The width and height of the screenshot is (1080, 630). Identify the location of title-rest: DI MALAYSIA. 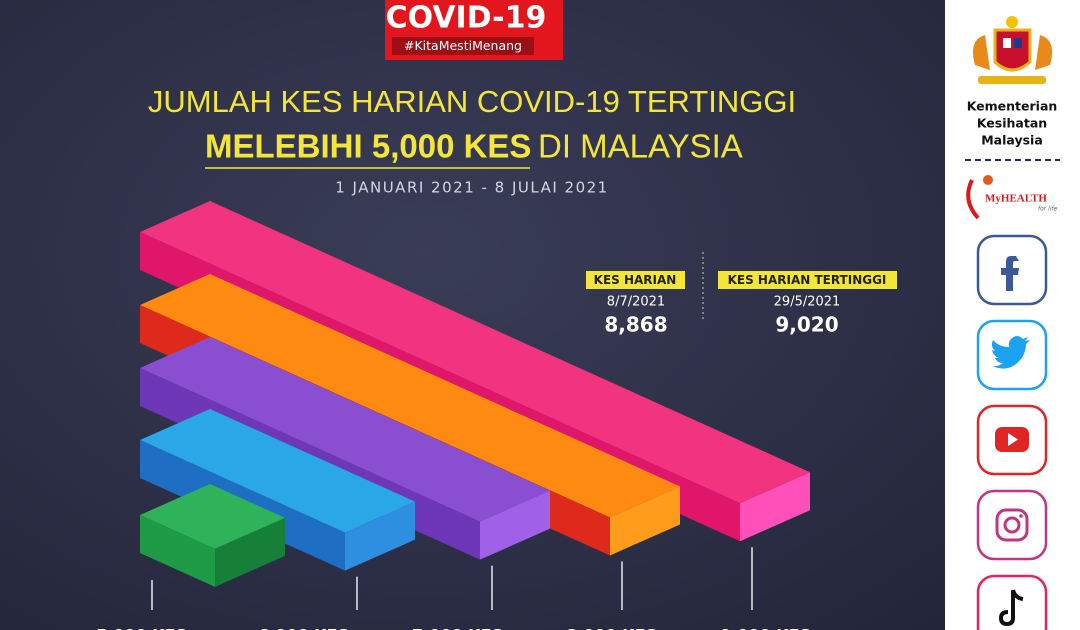
(640, 146).